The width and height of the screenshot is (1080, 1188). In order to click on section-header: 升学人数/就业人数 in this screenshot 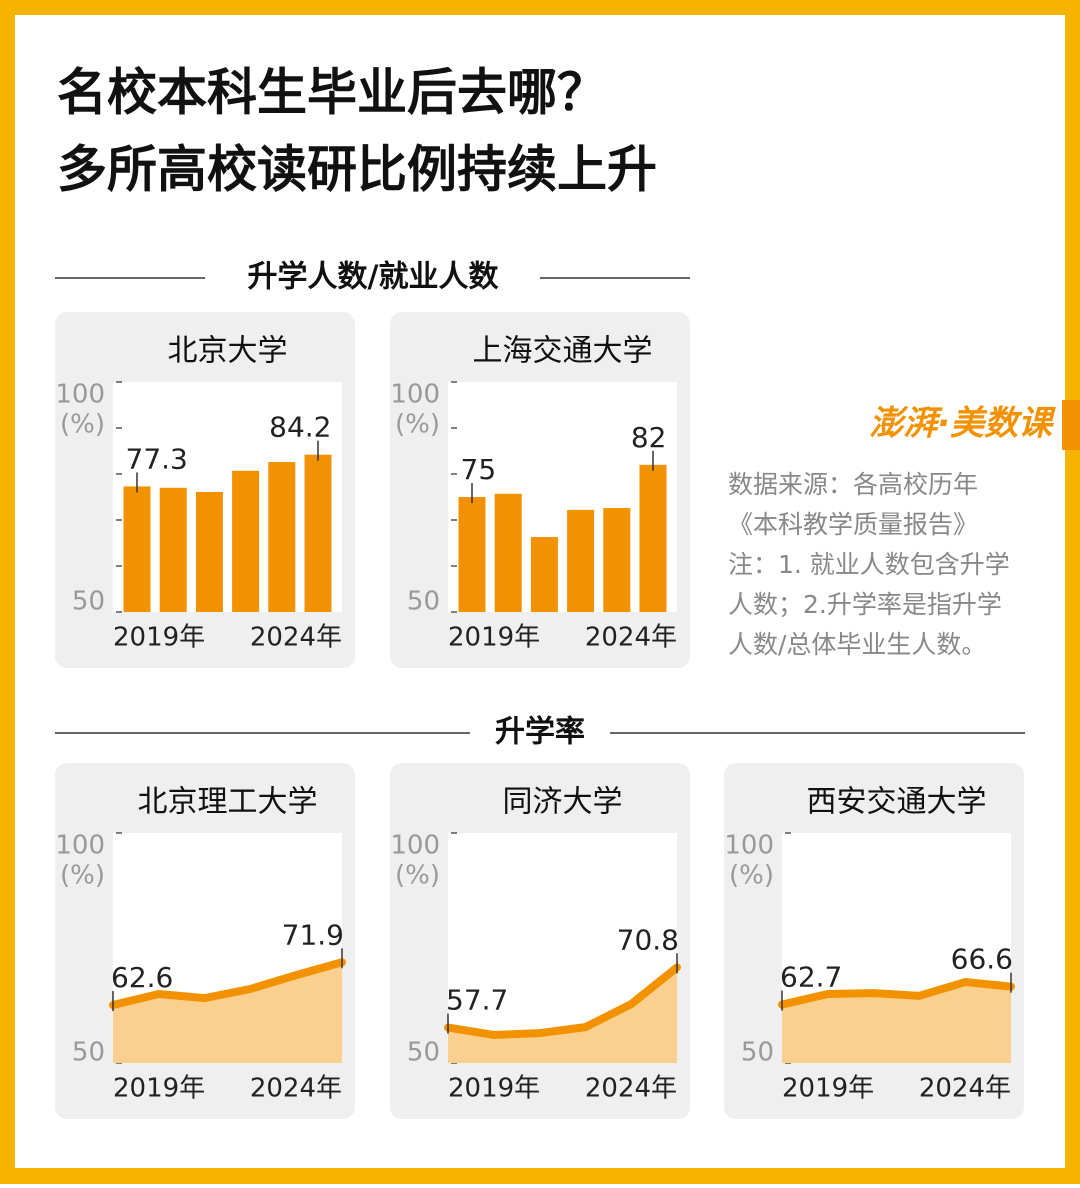, I will do `click(374, 277)`.